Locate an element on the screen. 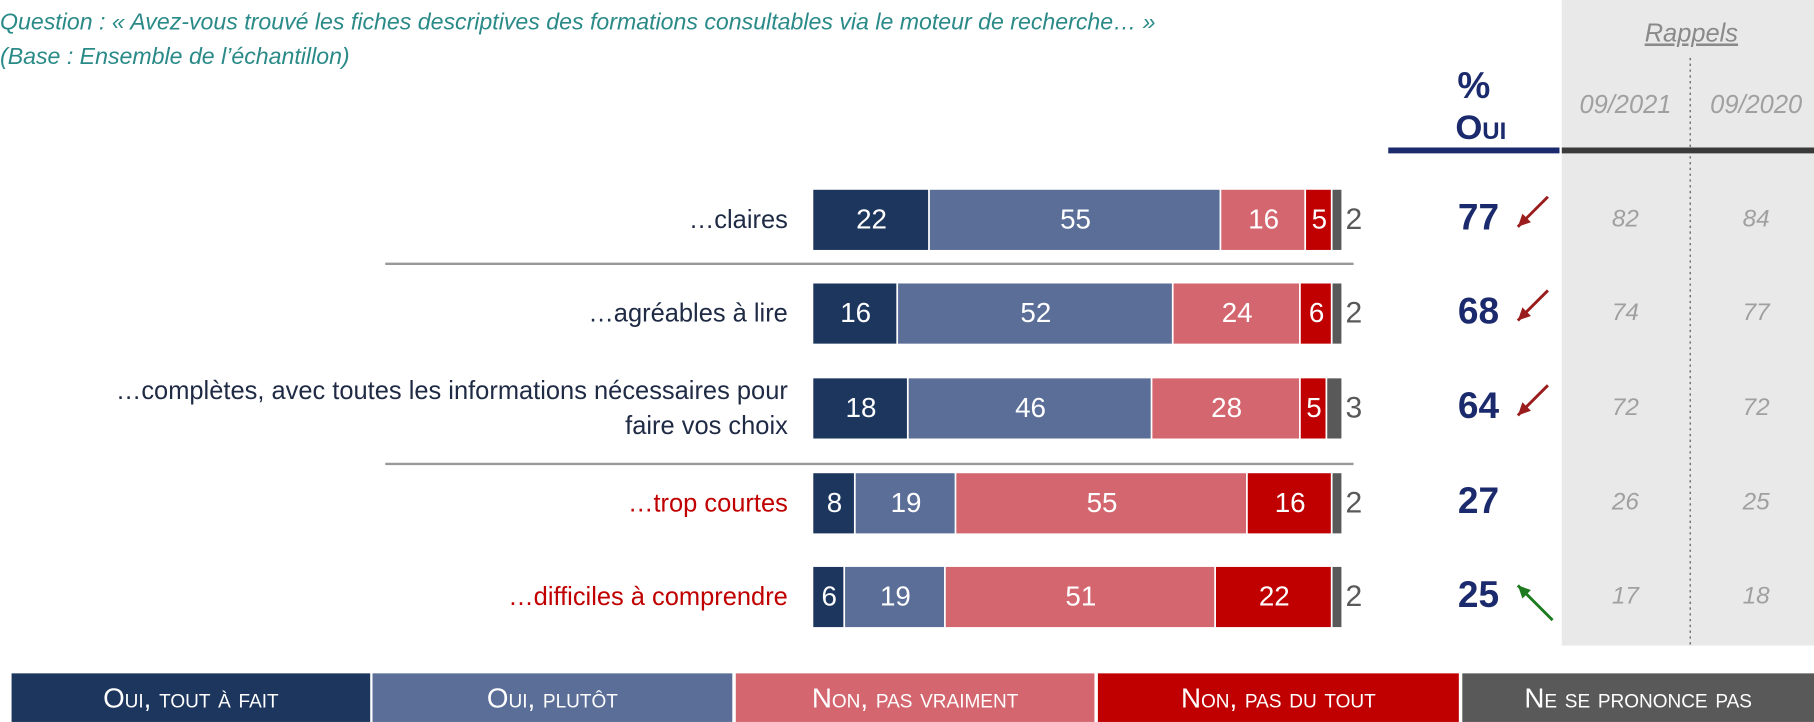  legend-label: Non, pas du tout is located at coordinates (1278, 697).